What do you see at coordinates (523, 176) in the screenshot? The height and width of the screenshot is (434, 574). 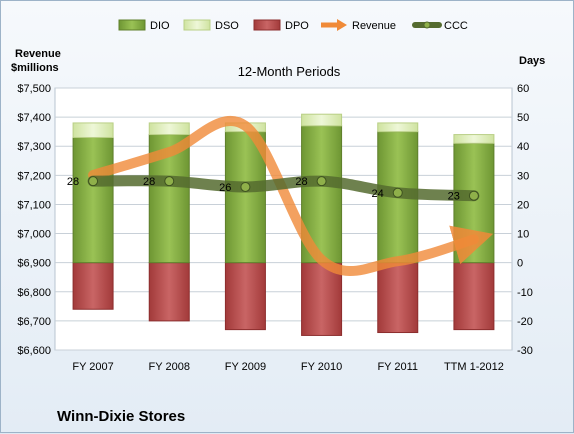 I see `right-tick-label: 30` at bounding box center [523, 176].